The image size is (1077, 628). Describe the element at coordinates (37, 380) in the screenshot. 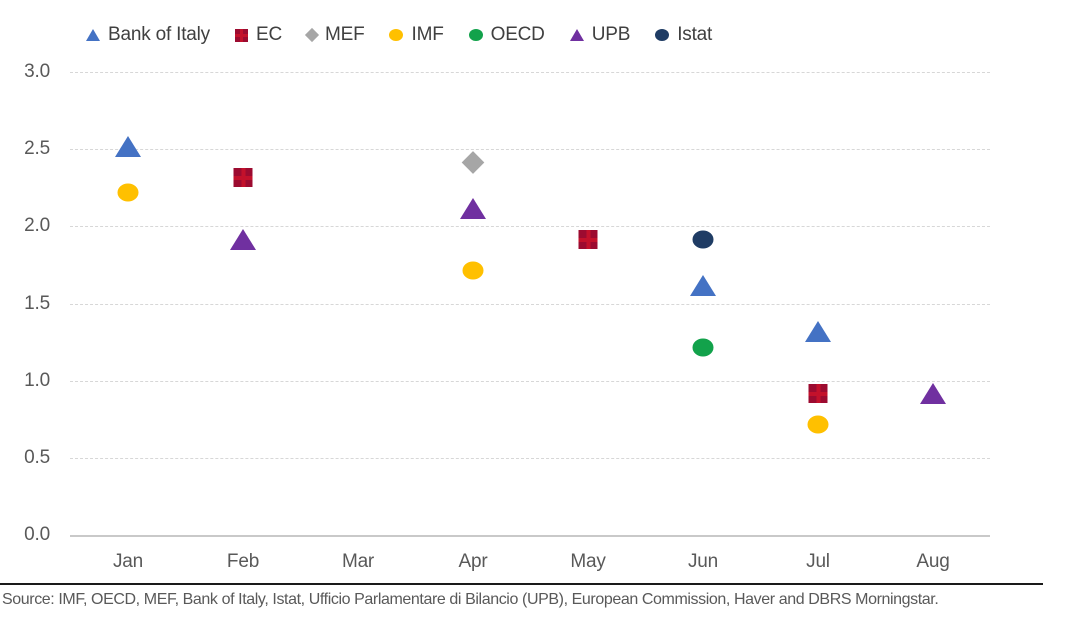

I see `y-axis-tick-label: 1.0` at that location.